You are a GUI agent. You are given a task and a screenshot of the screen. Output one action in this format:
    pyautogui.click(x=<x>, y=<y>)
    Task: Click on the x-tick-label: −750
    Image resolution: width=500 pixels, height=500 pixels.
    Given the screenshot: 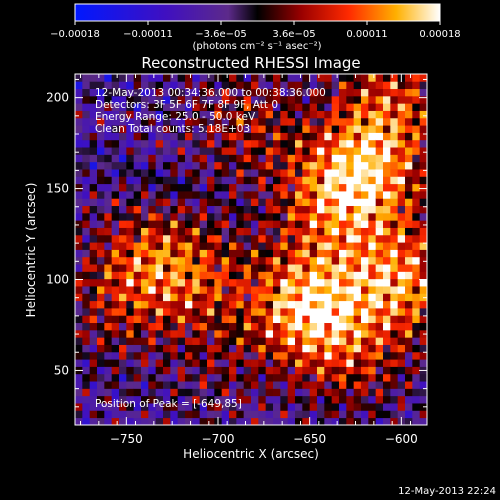 What is the action you would take?
    pyautogui.click(x=126, y=439)
    